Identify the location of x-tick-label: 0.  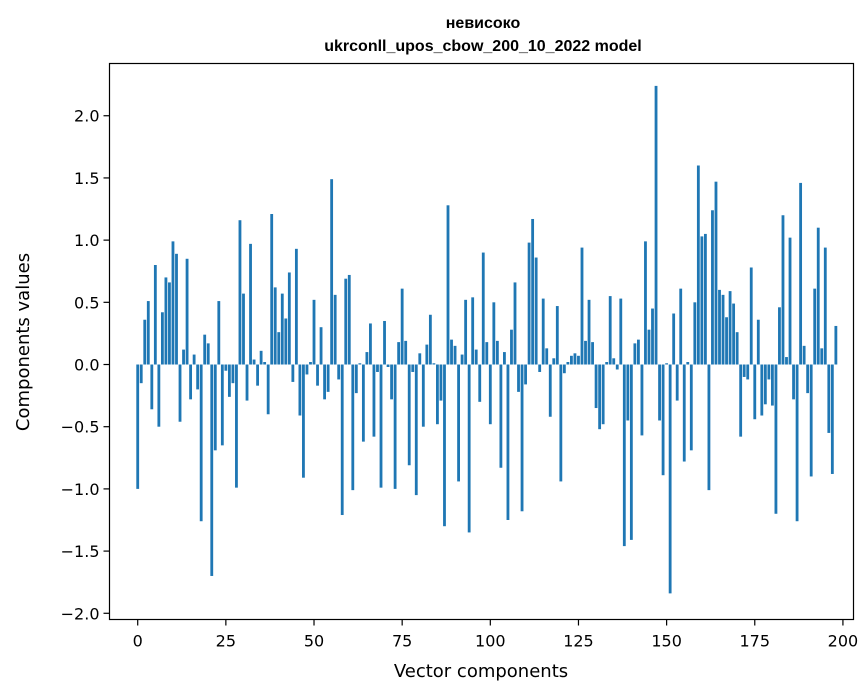
(138, 641).